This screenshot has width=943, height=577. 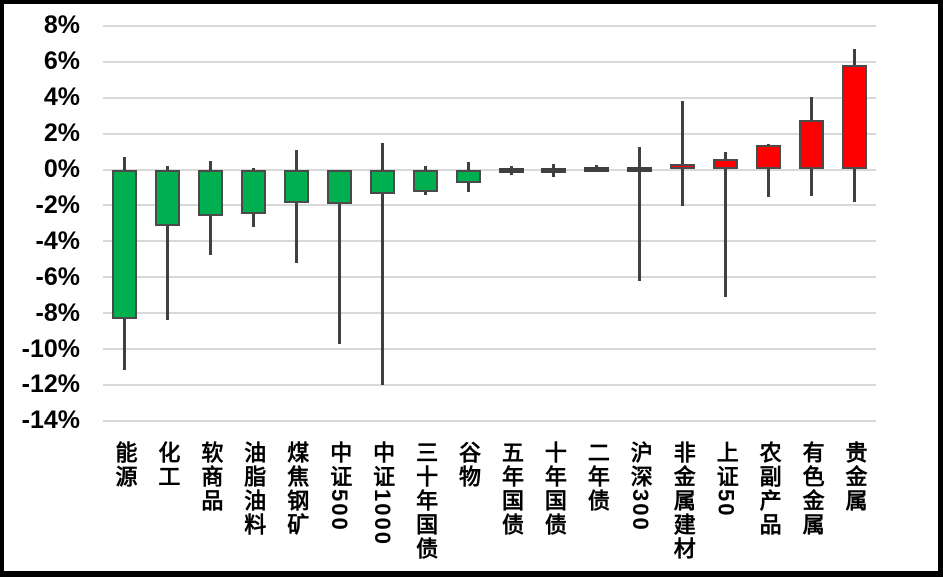 What do you see at coordinates (340, 486) in the screenshot?
I see `x-axis-category-label: 中证500` at bounding box center [340, 486].